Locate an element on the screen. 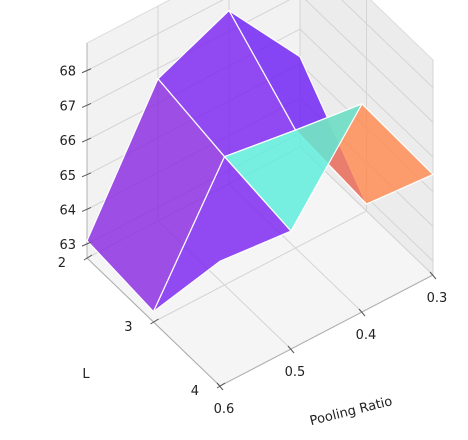  z-tick-label: 67 is located at coordinates (67, 106).